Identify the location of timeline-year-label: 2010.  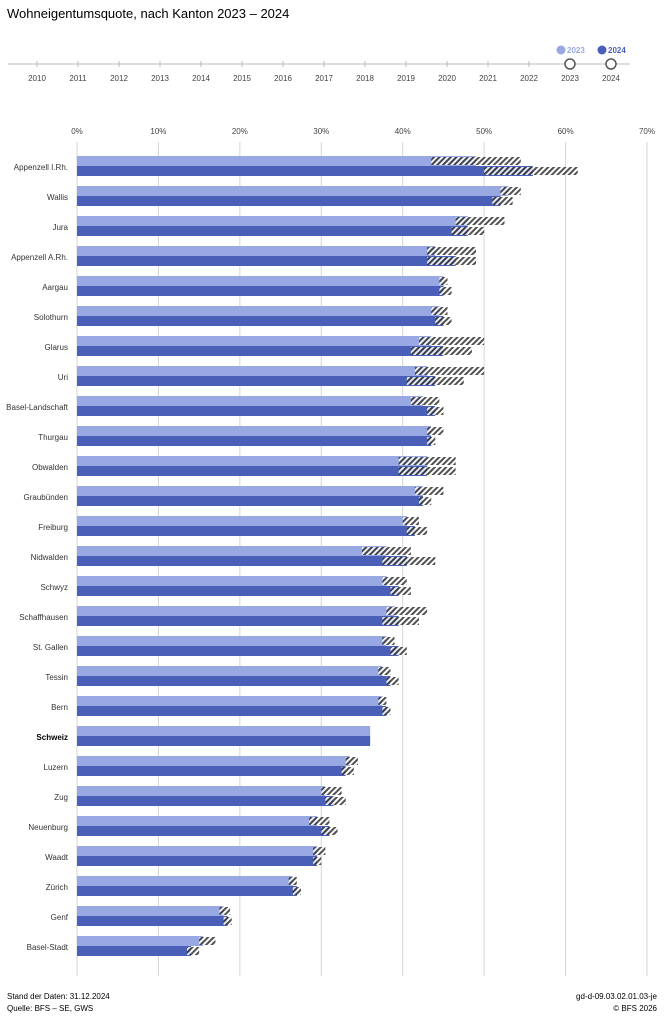
(37, 78).